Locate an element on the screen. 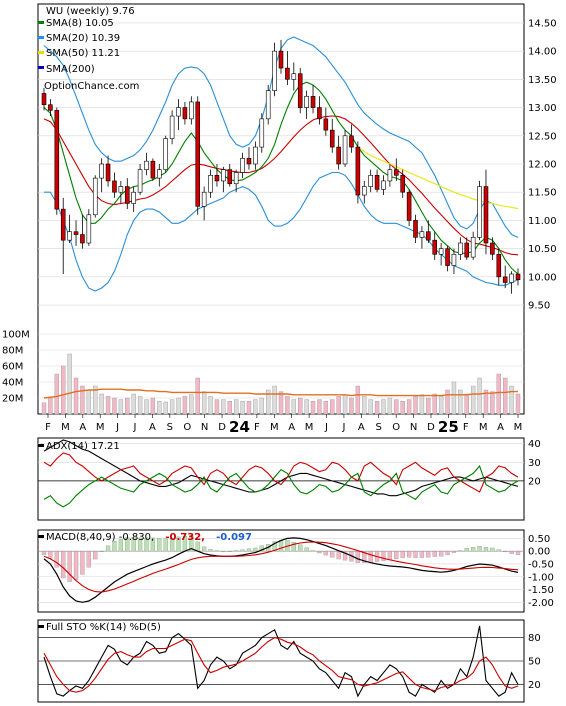  macd-signal-line is located at coordinates (281, 567).